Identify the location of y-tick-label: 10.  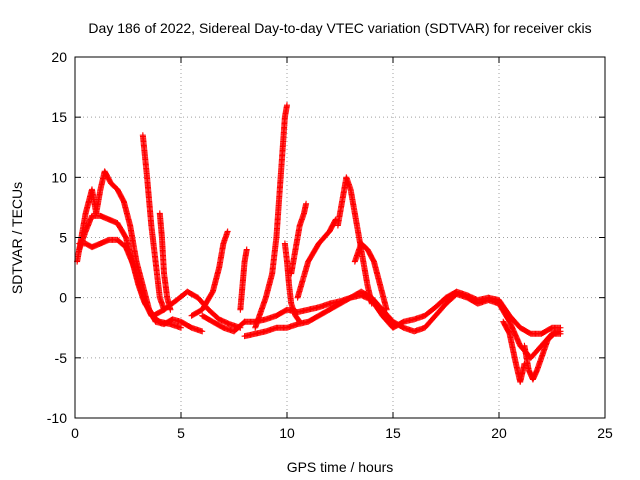
(59, 177).